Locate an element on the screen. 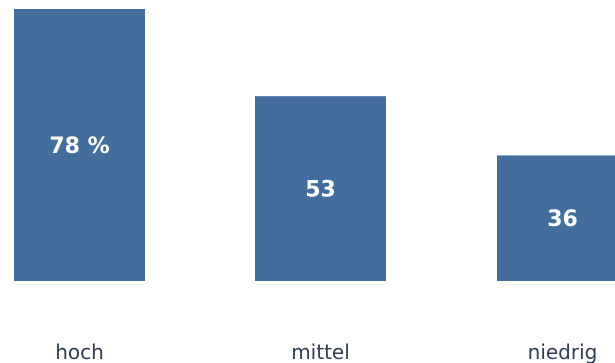 The width and height of the screenshot is (615, 363). category-labels-group: hoch mittel niedrig is located at coordinates (326, 351).